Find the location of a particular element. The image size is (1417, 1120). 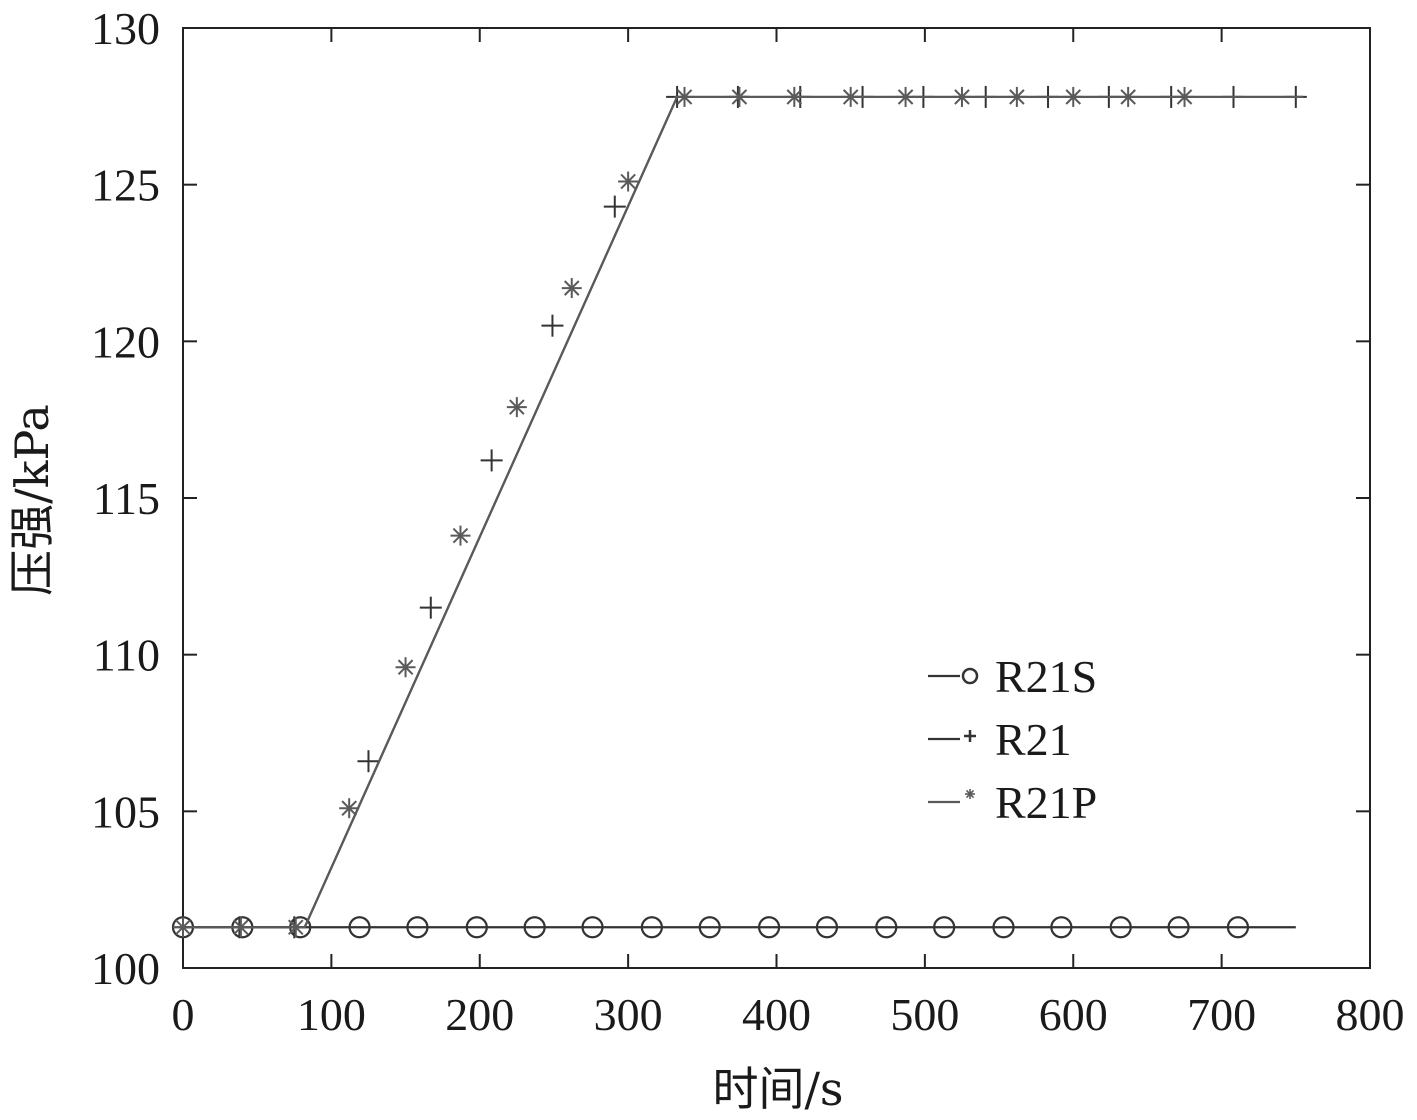

x-tick-label: 800 is located at coordinates (1370, 1014).